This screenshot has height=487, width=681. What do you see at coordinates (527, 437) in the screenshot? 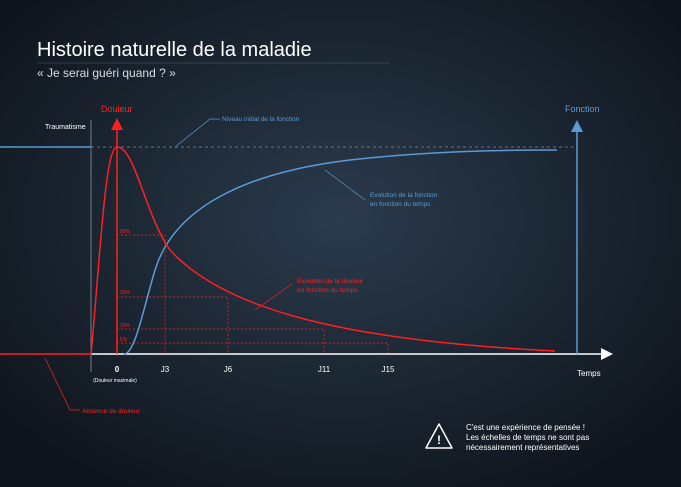
I see `warning-text: Les échelles de temps ne sont pas` at bounding box center [527, 437].